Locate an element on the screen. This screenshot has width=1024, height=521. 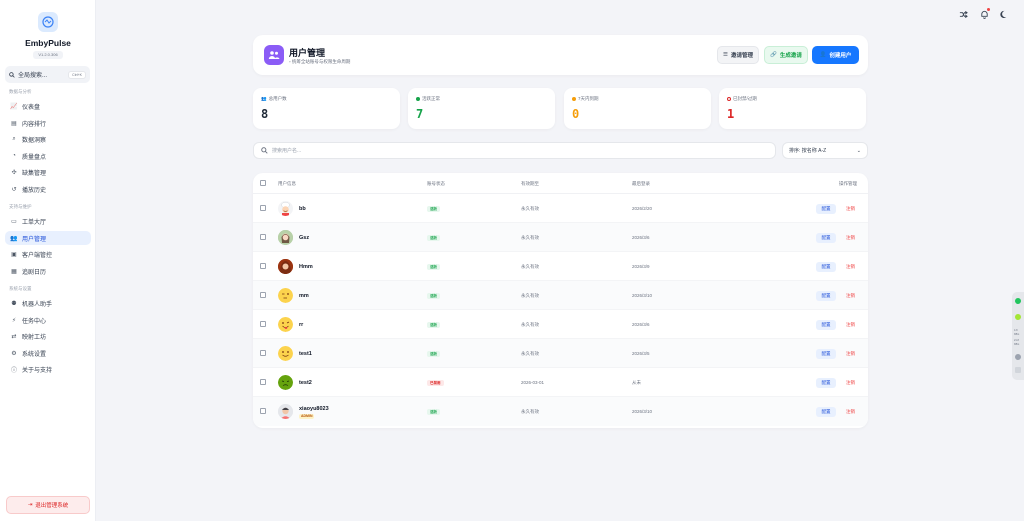
logout-button: ⇥ 退出管理系统 is located at coordinates (48, 505).